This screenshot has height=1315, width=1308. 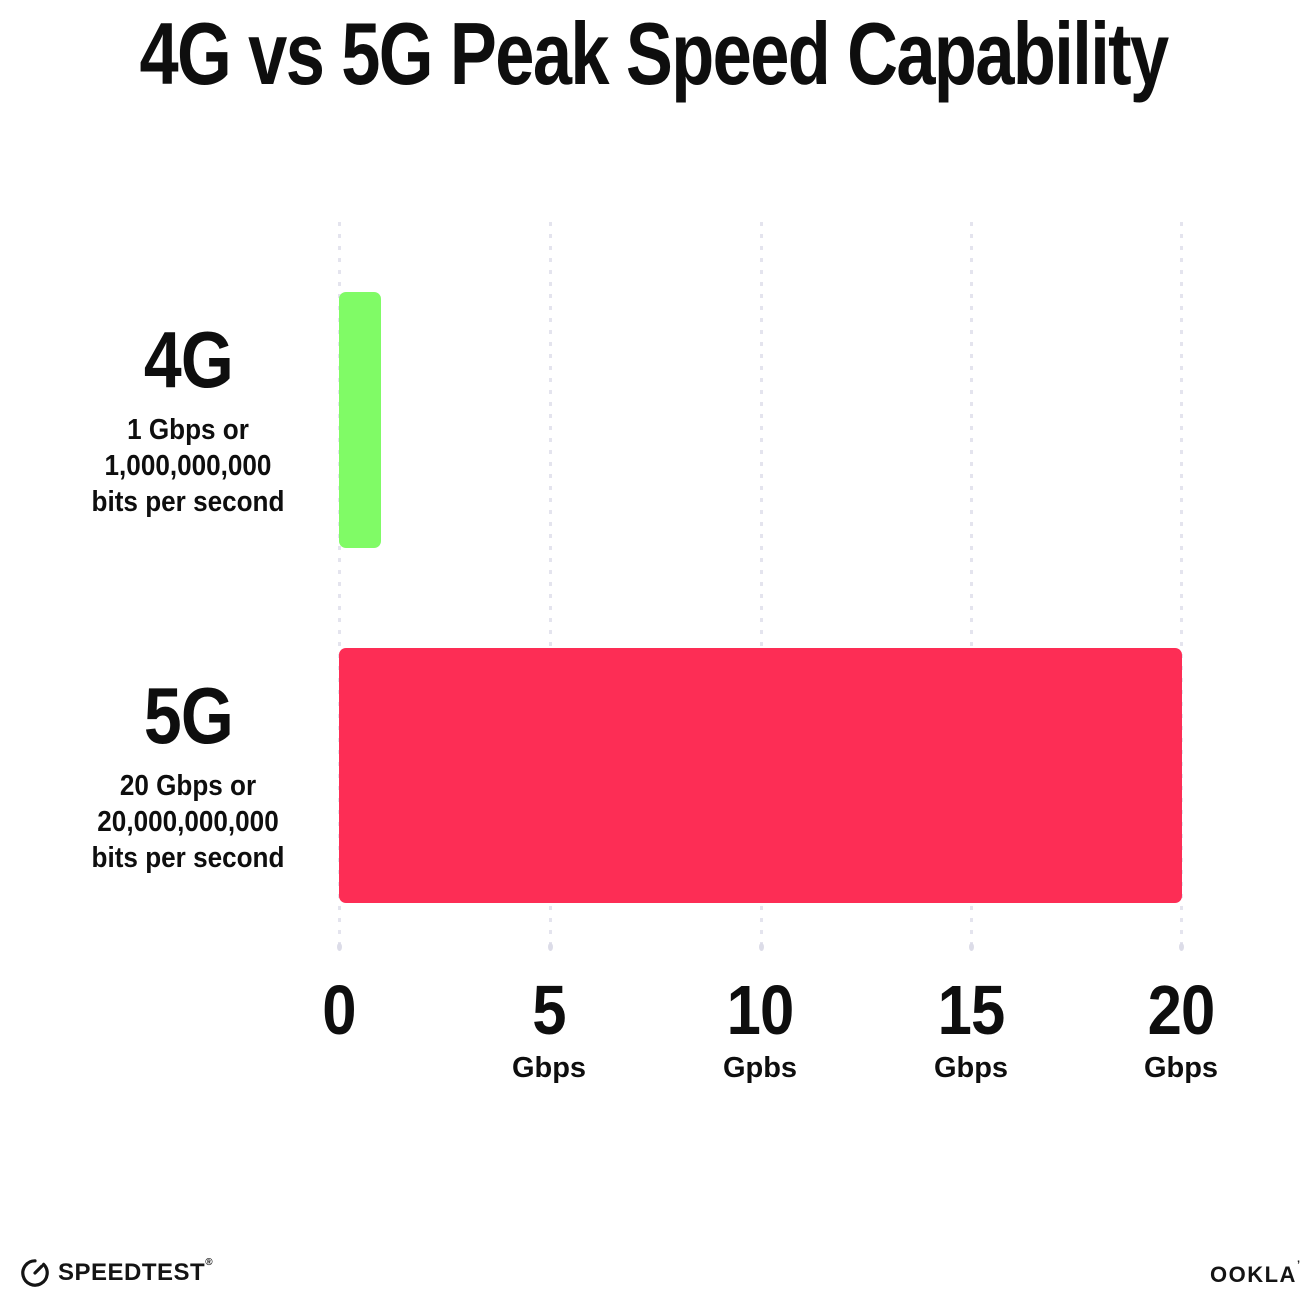 I want to click on x-tick-0: 0, so click(x=339, y=1014).